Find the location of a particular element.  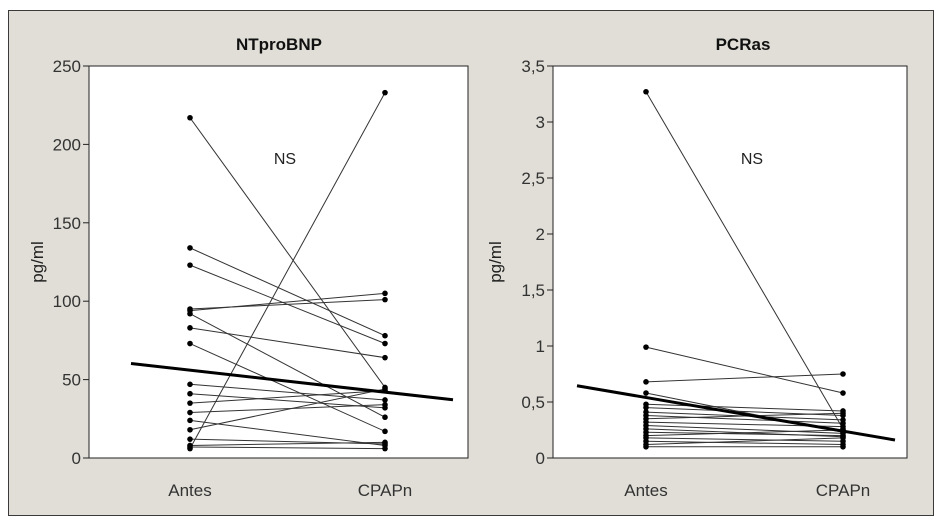

y-tick-label: 3,5 is located at coordinates (533, 66).